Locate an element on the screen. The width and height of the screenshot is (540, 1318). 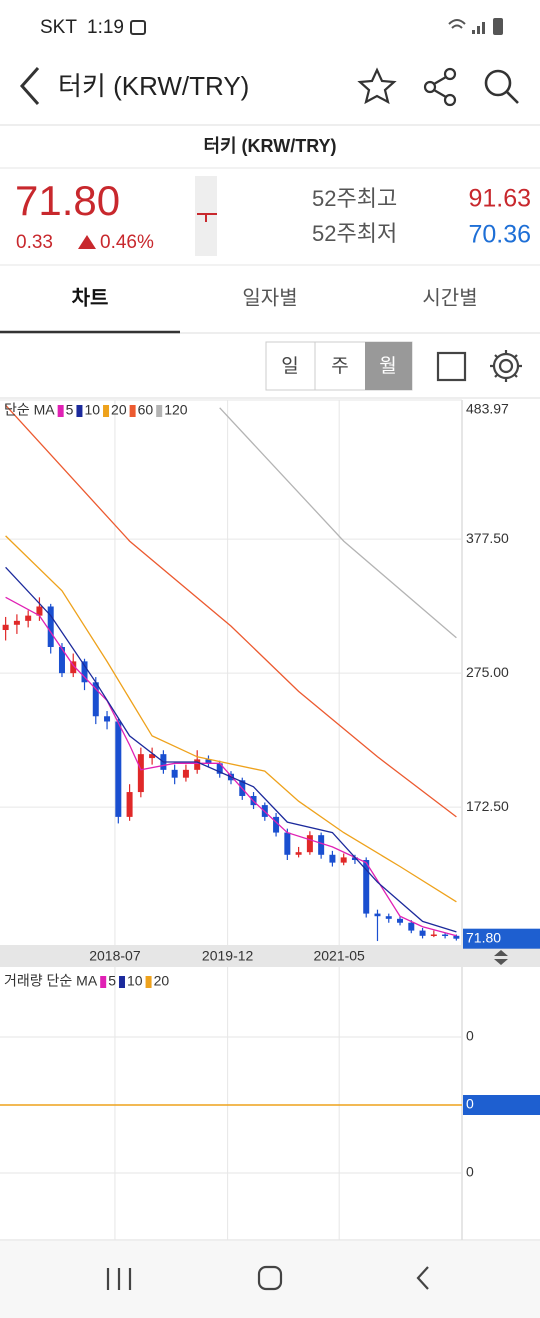
fullscreen-button is located at coordinates (451, 366).